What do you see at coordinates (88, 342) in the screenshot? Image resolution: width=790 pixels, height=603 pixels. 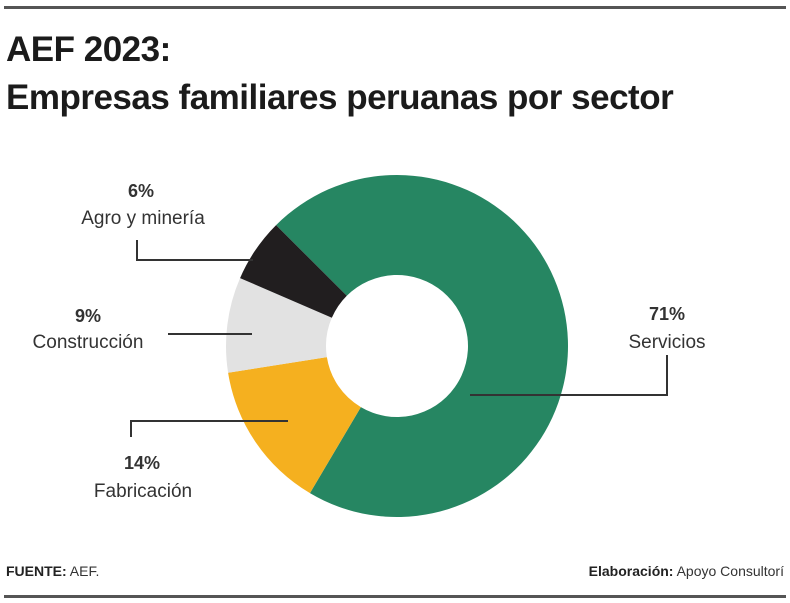 I see `category-label-construccion: Construcción` at bounding box center [88, 342].